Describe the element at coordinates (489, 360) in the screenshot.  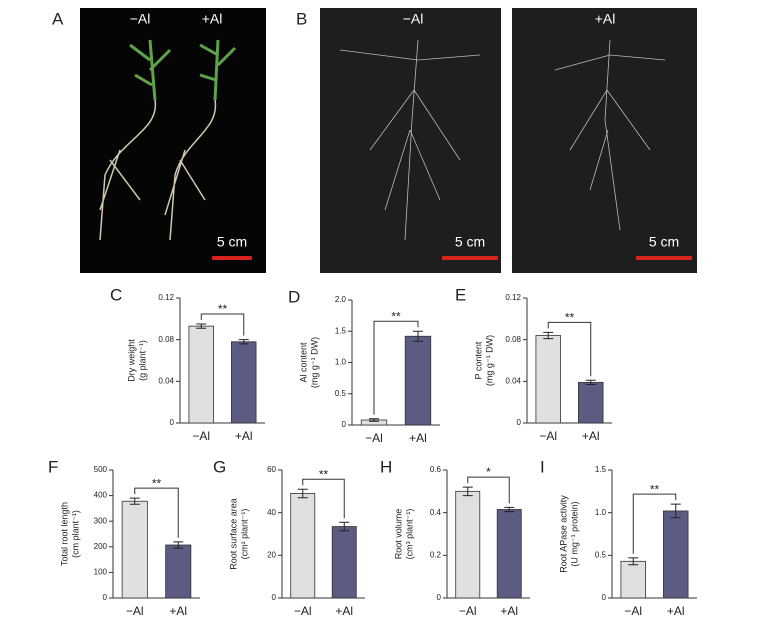
I see `y-axis-label: (mg g⁻¹ DW)` at that location.